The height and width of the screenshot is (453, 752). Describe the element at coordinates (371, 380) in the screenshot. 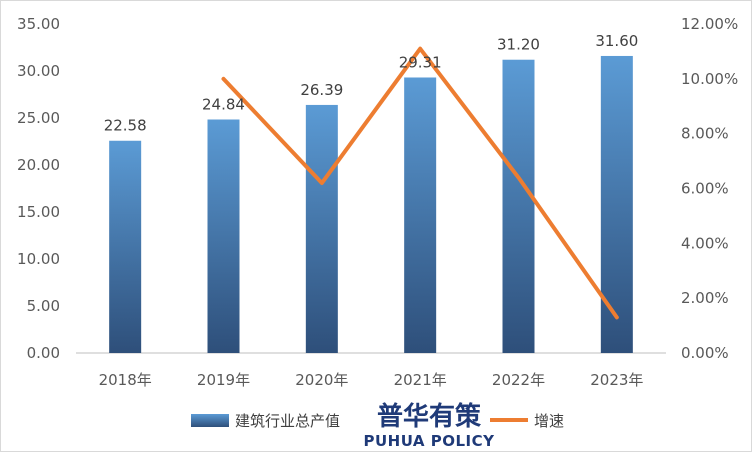

I see `x-axis-ticks: 2018年 2019年 2020年 2021年 2022年 2023年` at that location.